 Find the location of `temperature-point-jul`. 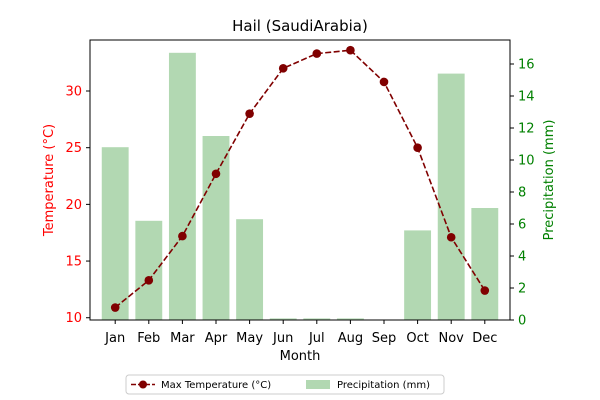

temperature-point-jul is located at coordinates (317, 53).